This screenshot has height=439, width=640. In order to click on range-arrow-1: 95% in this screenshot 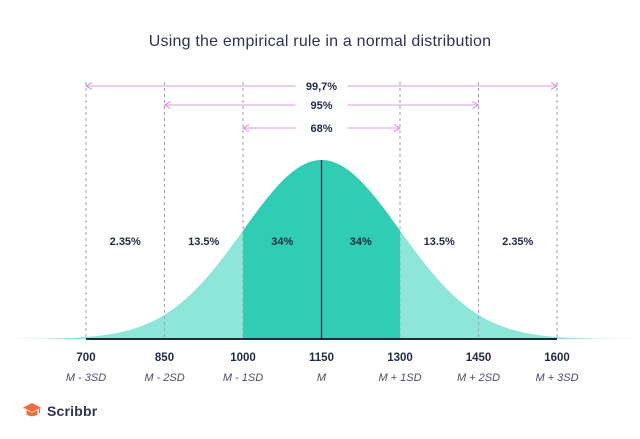, I will do `click(321, 106)`.